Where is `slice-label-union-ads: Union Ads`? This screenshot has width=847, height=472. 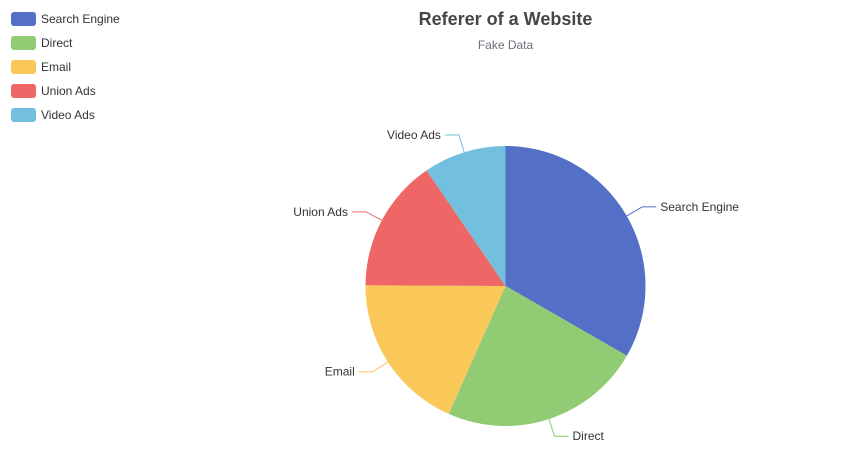 slice-label-union-ads: Union Ads is located at coordinates (320, 212).